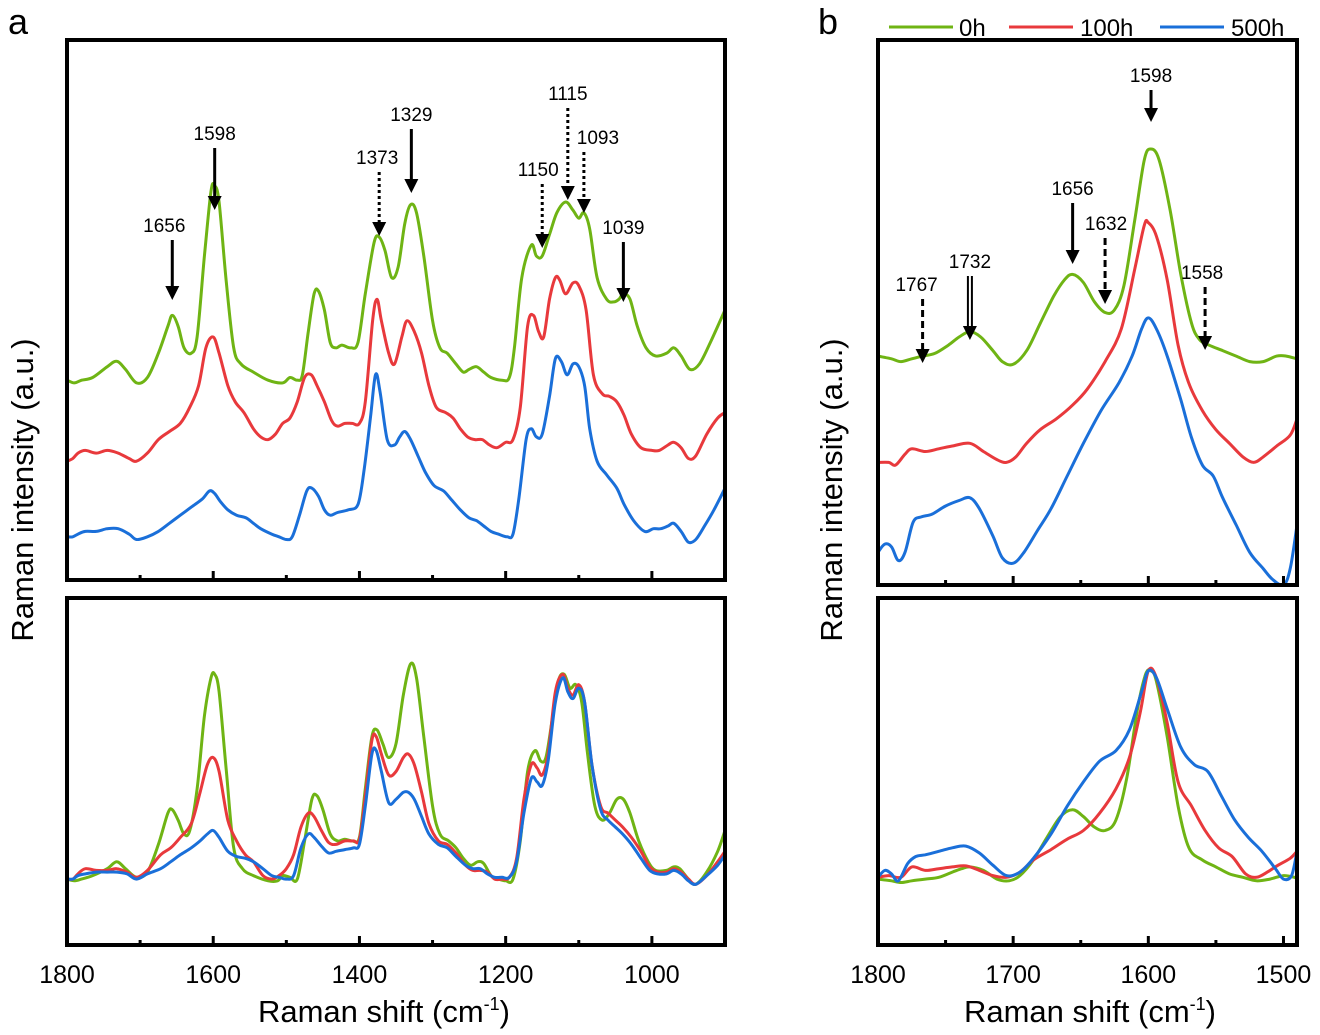 The width and height of the screenshot is (1320, 1035). What do you see at coordinates (1106, 28) in the screenshot?
I see `legend-label-100h: 100h` at bounding box center [1106, 28].